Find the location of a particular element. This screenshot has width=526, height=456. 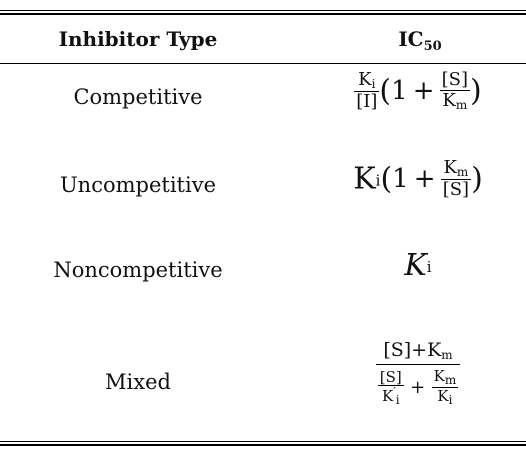

formula-competitive: Ki [I] (1 + [S] Km ) is located at coordinates (418, 99).